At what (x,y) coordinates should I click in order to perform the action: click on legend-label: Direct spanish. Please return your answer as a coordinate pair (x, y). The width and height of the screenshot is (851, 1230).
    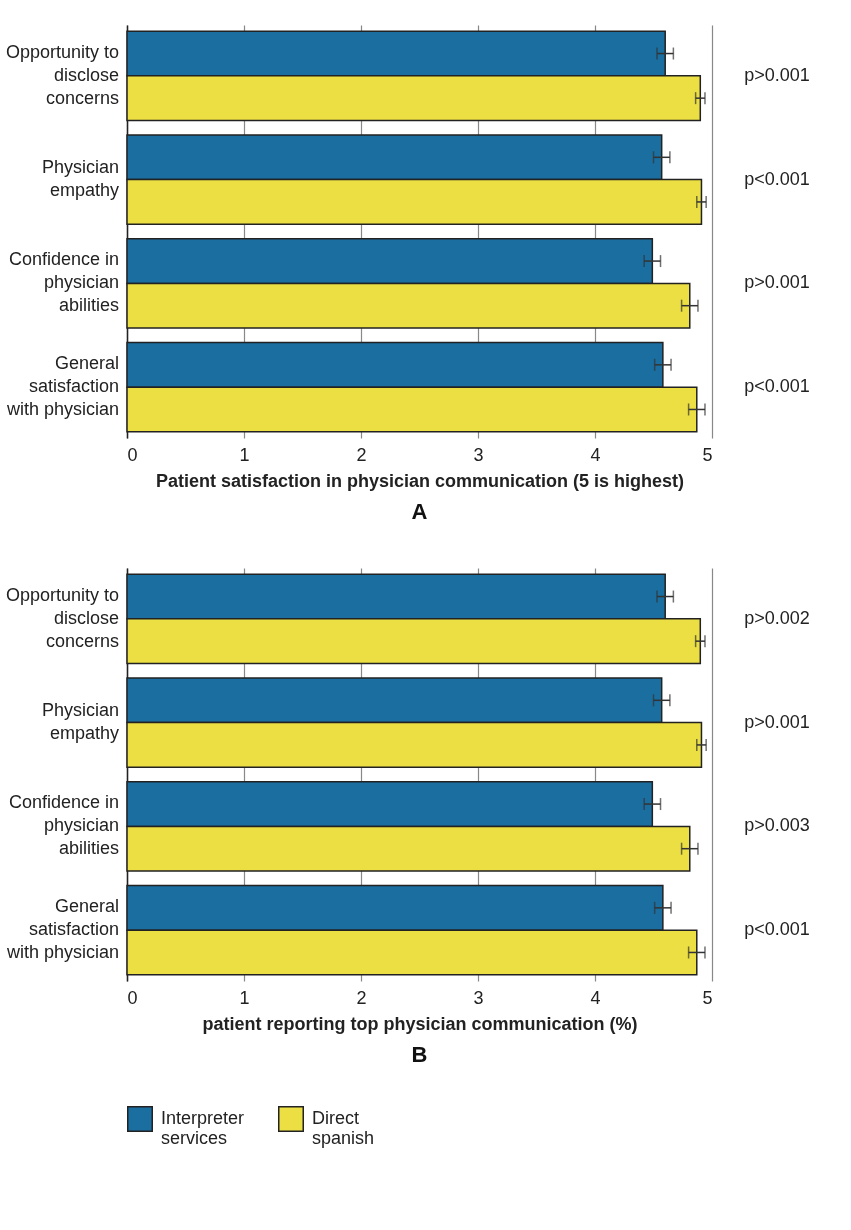
    Looking at the image, I should click on (343, 1128).